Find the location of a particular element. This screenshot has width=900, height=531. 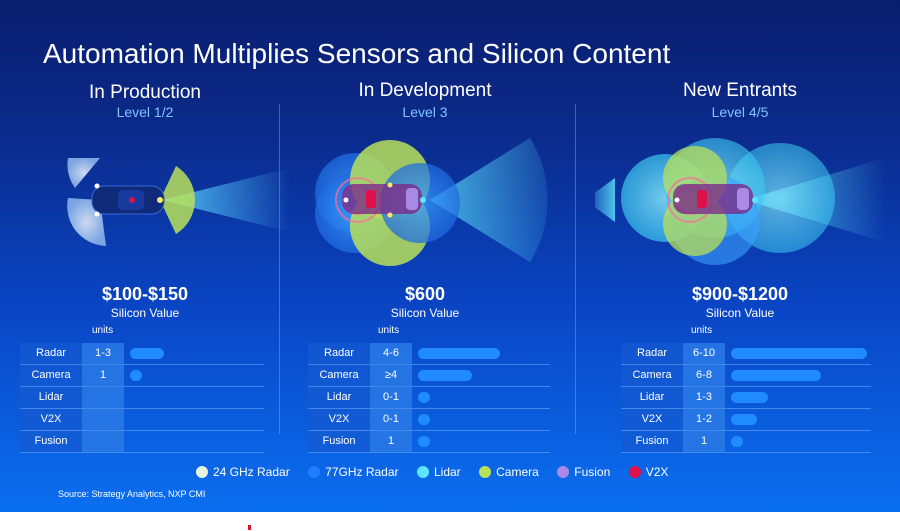

sensor-table: Radar 1-3 Camera 1 Lidar V2X Fusion is located at coordinates (142, 398).